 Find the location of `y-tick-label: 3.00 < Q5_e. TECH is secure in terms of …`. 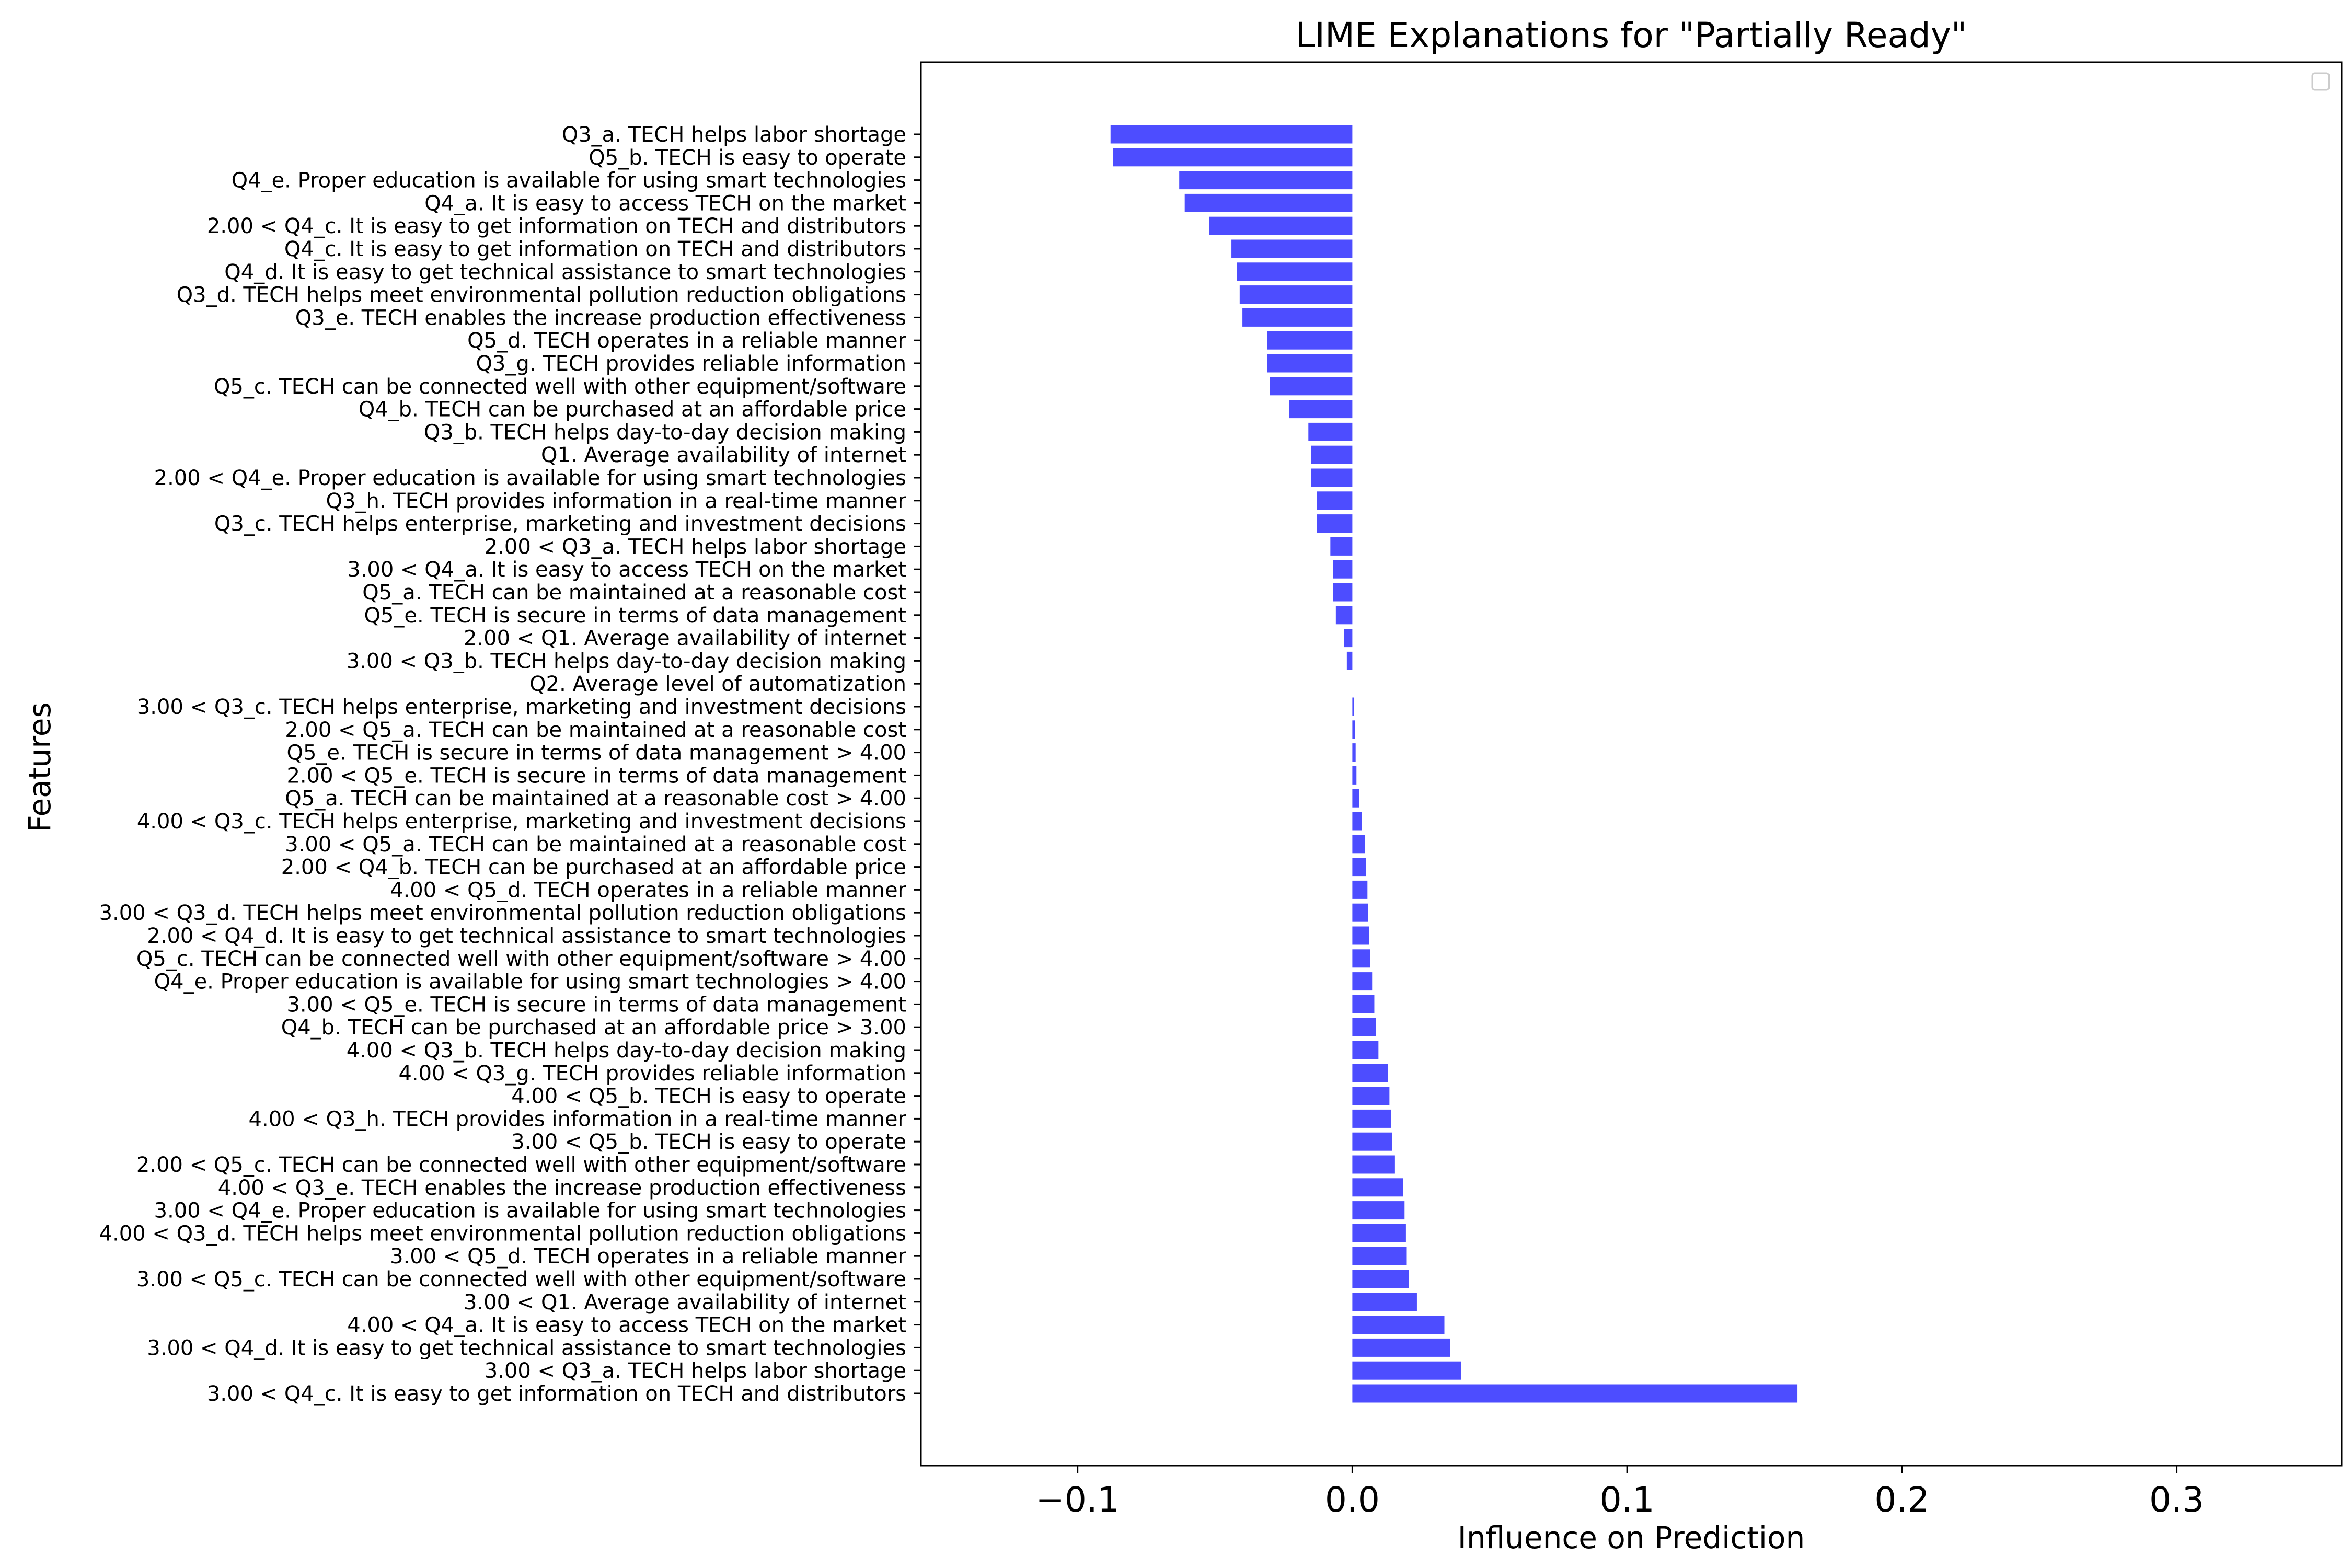

y-tick-label: 3.00 < Q5_e. TECH is secure in terms of … is located at coordinates (596, 1005).